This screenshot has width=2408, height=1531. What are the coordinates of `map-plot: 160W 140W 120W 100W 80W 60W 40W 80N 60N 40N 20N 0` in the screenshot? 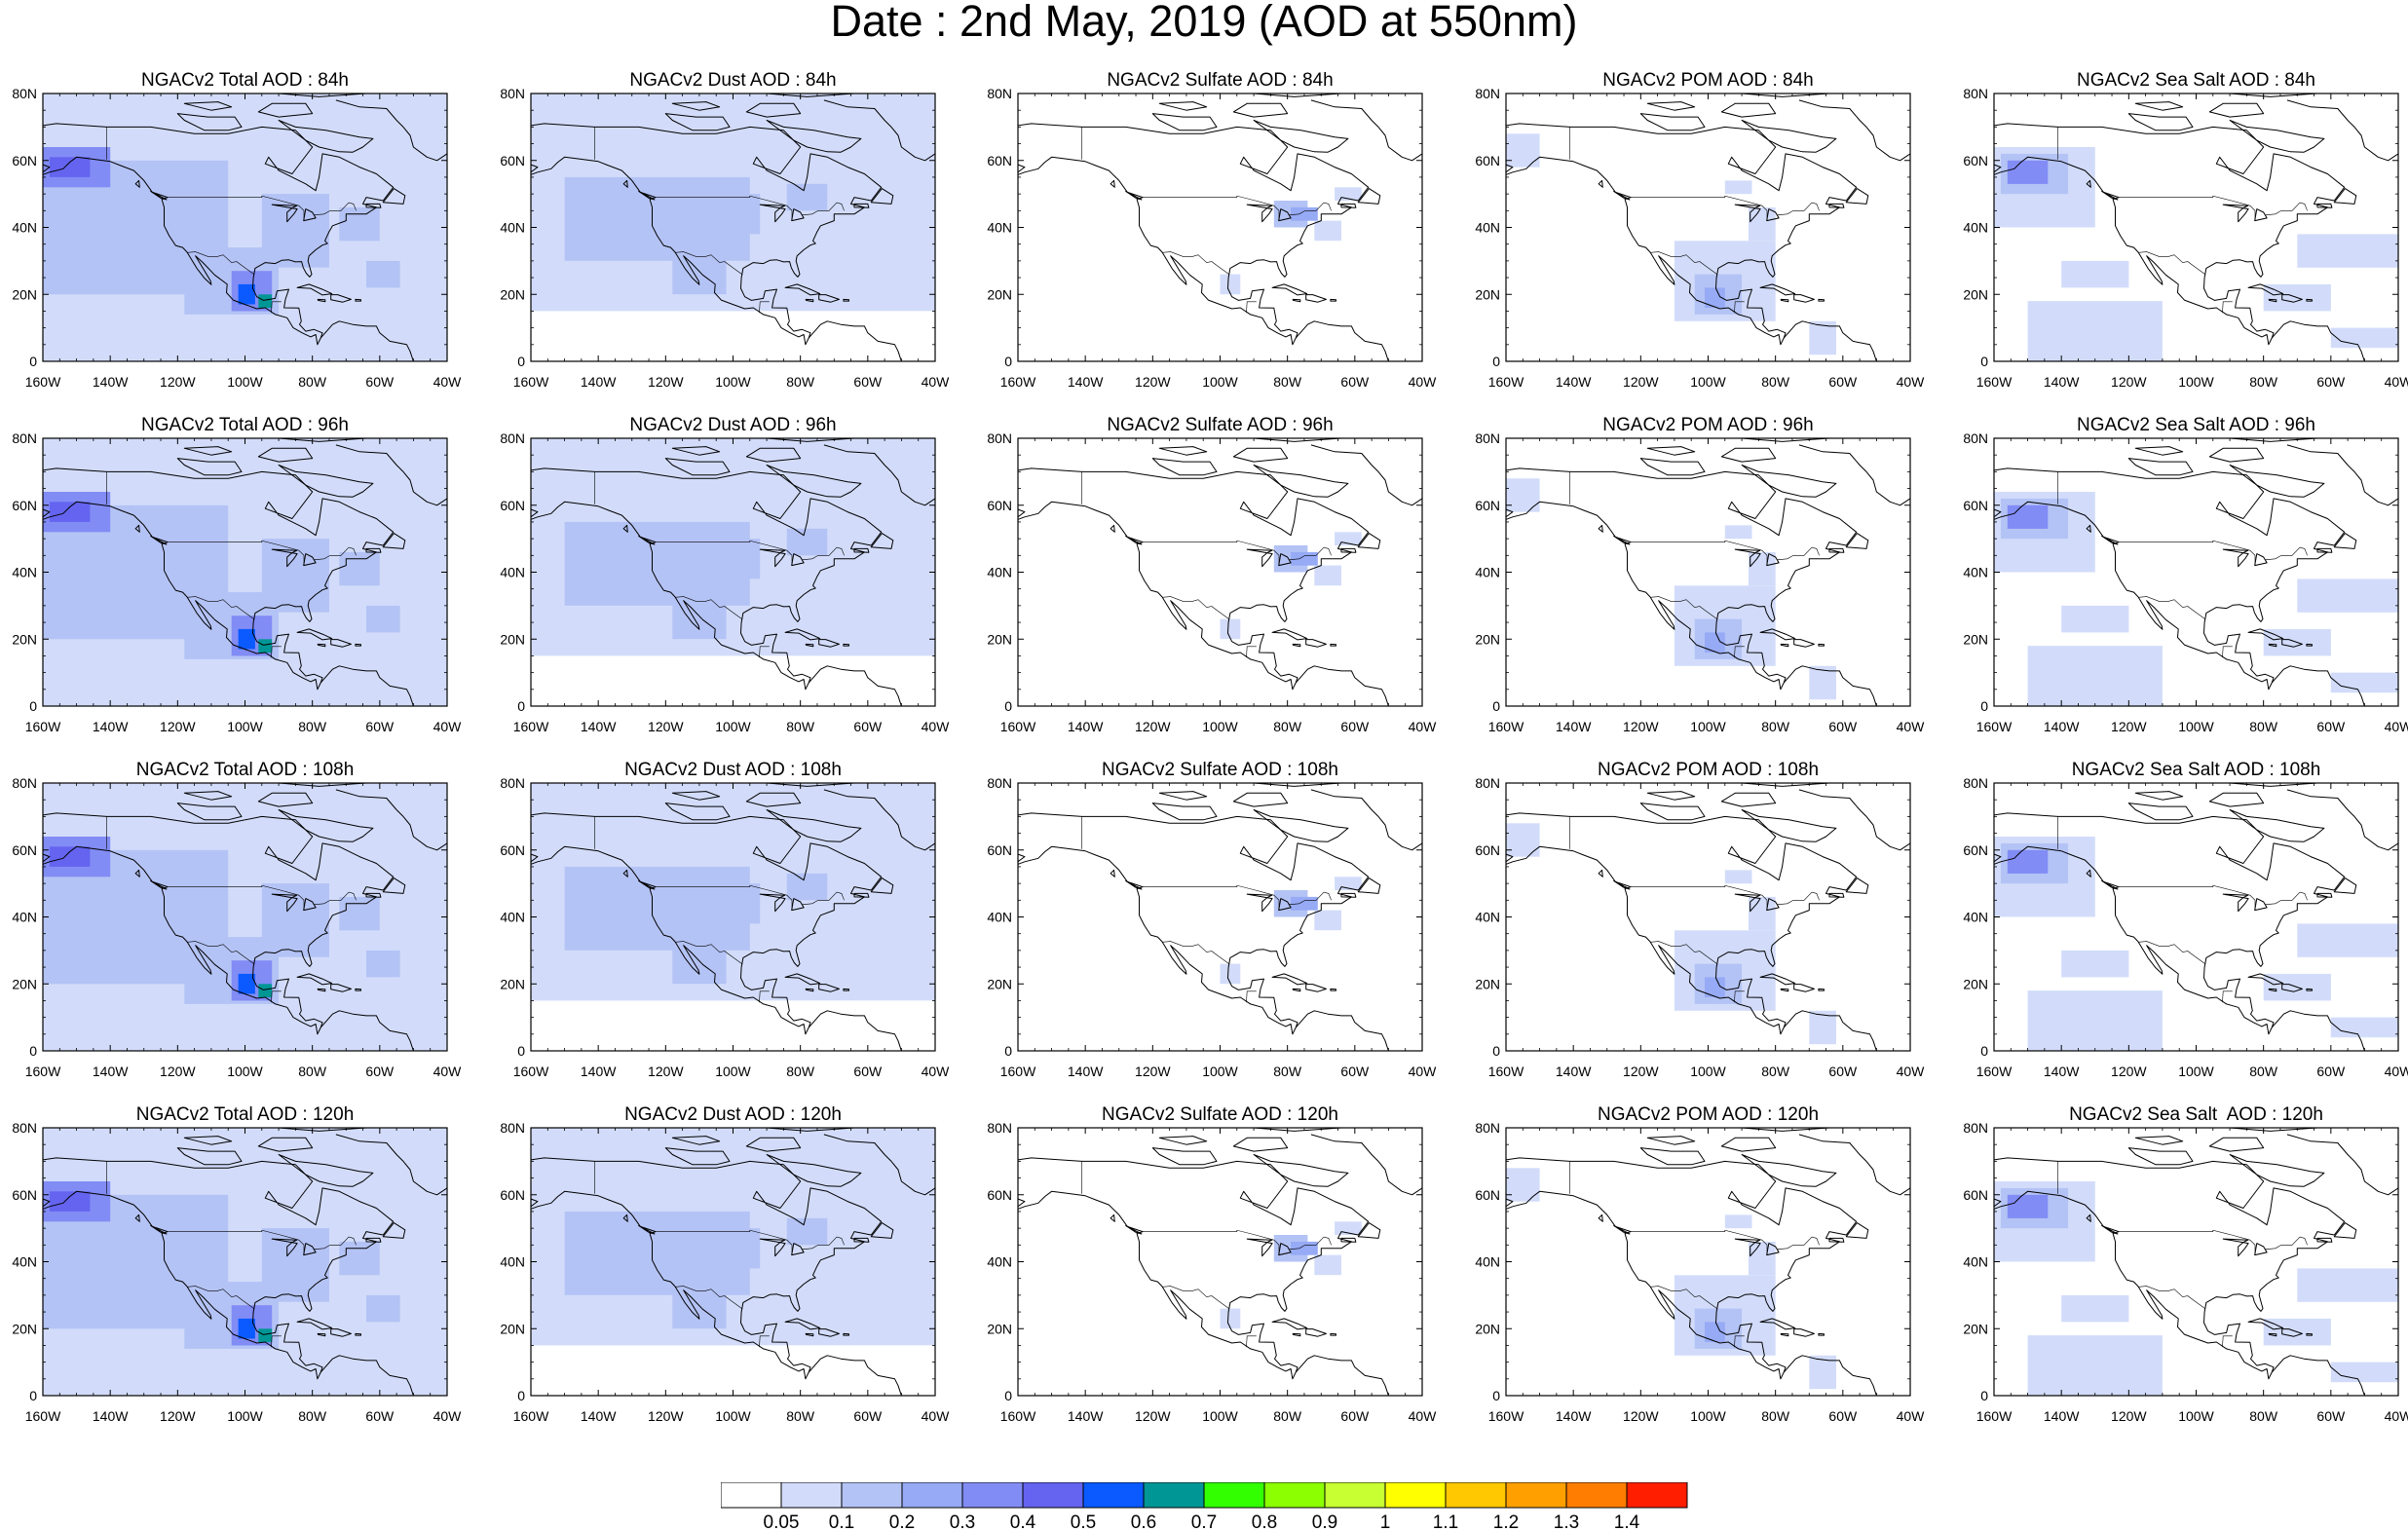 It's located at (1700, 1272).